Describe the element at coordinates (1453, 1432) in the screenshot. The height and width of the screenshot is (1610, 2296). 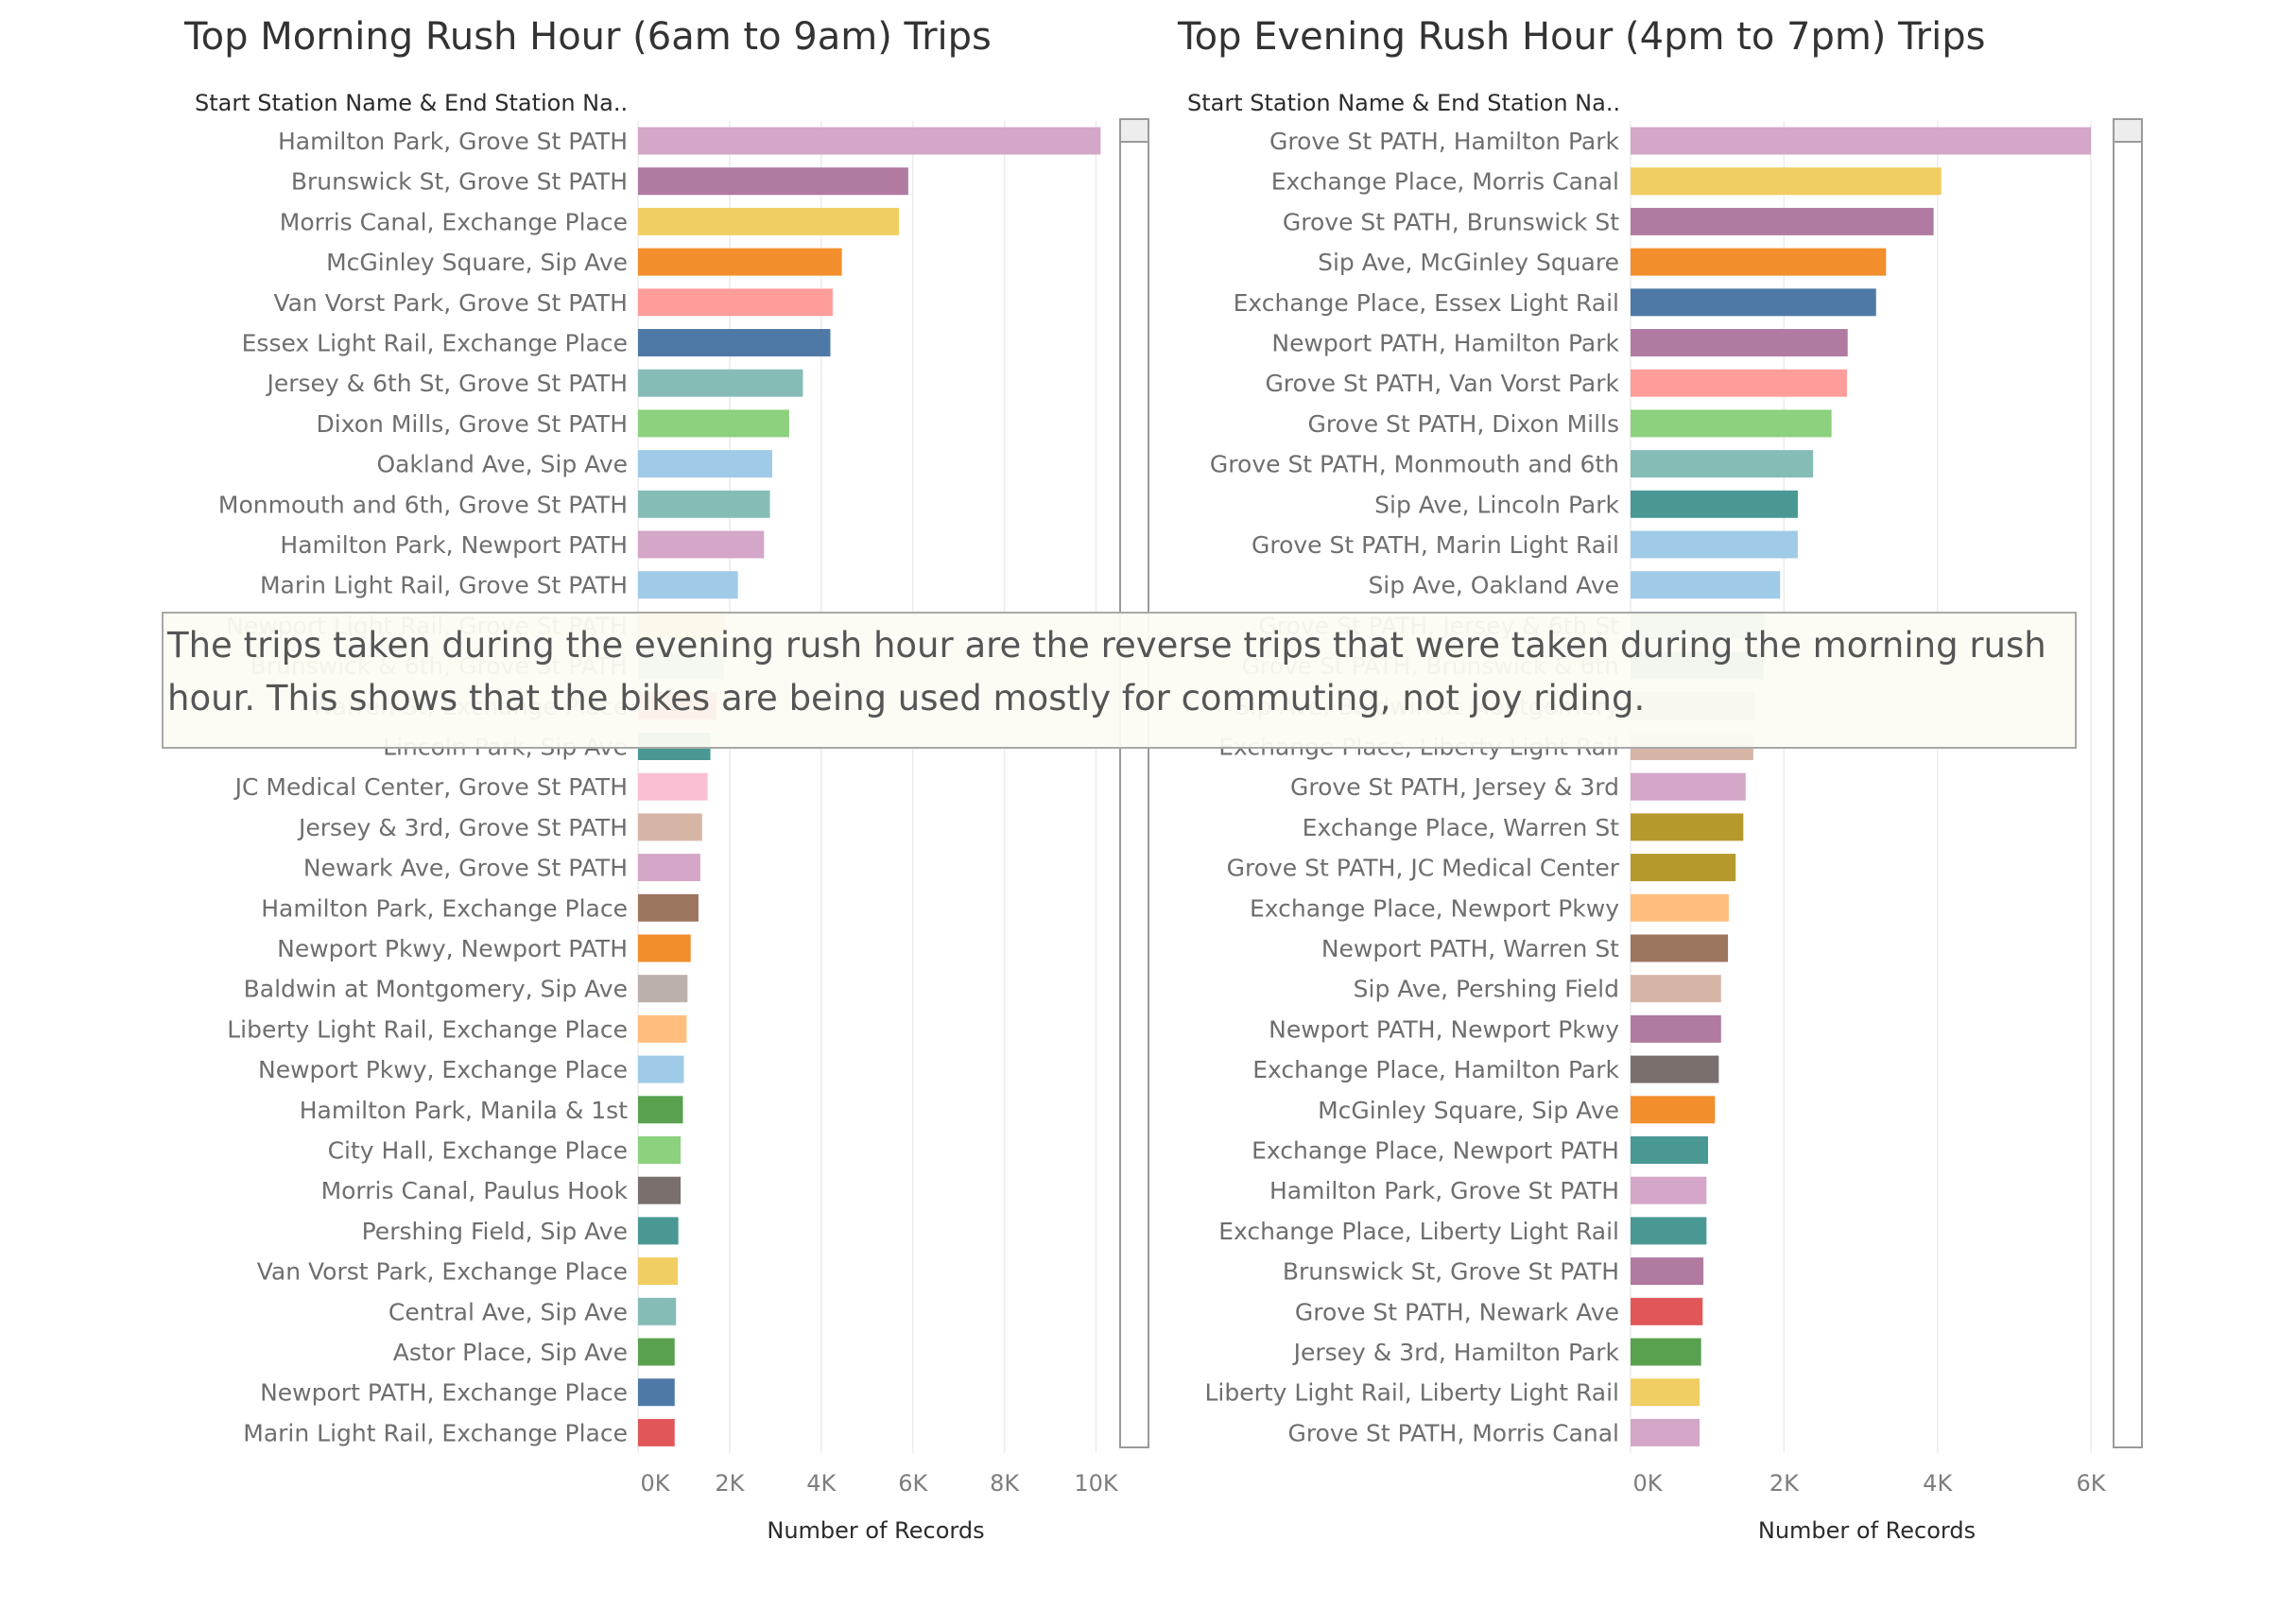
I see `category-label: Grove St PATH, Morris Canal` at that location.